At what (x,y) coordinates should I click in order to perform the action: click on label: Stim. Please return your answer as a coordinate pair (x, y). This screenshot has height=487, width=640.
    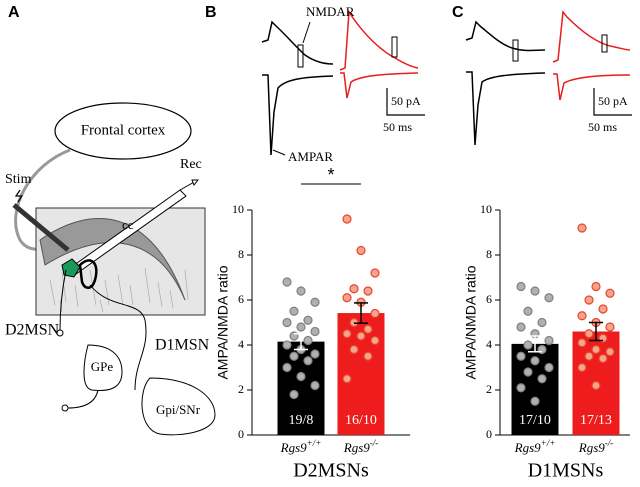
    Looking at the image, I should click on (18, 179).